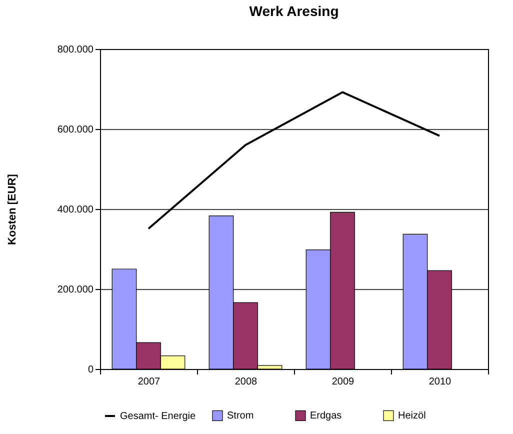 The image size is (513, 434). I want to click on y-tick-label: 0, so click(91, 370).